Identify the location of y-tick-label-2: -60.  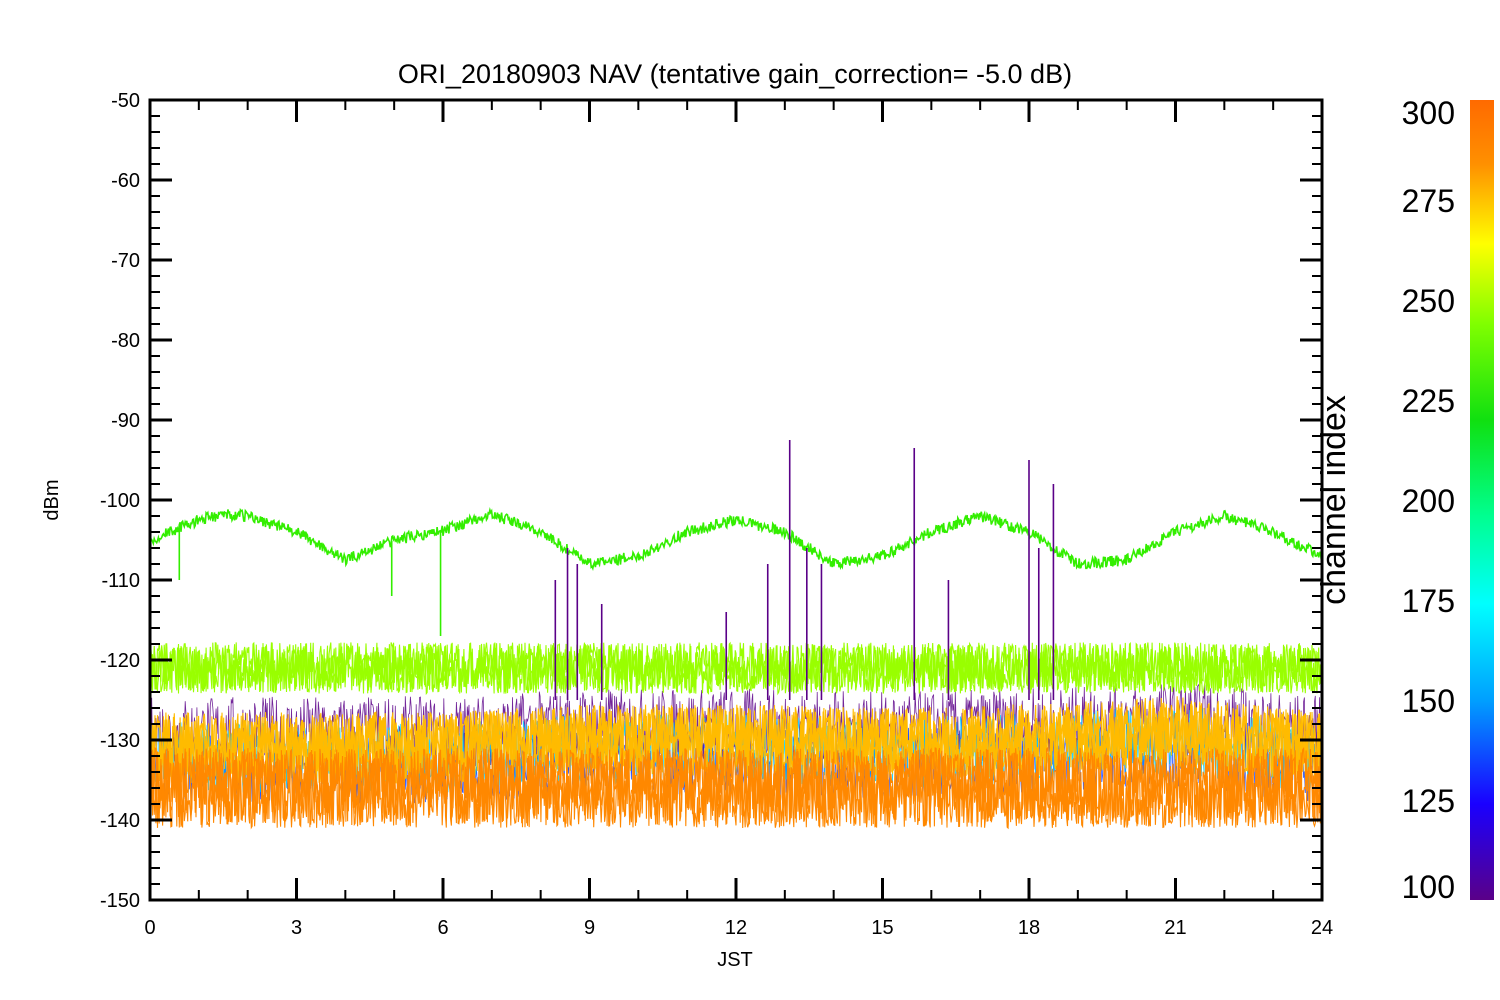
(125, 181).